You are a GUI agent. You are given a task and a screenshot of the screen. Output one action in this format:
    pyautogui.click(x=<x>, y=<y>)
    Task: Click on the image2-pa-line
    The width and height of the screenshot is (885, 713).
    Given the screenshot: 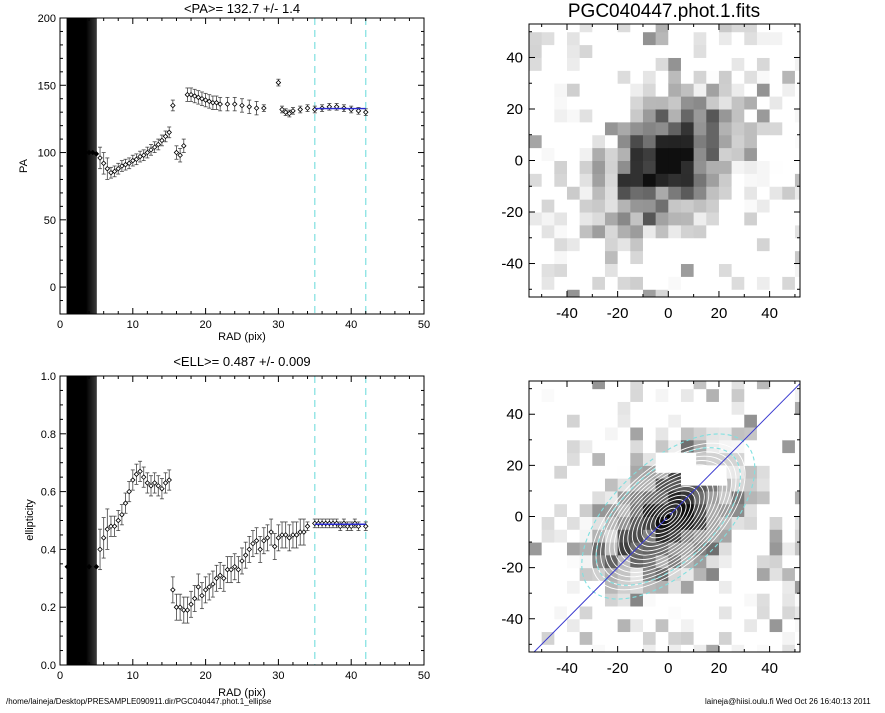 What is the action you would take?
    pyautogui.click(x=666, y=517)
    